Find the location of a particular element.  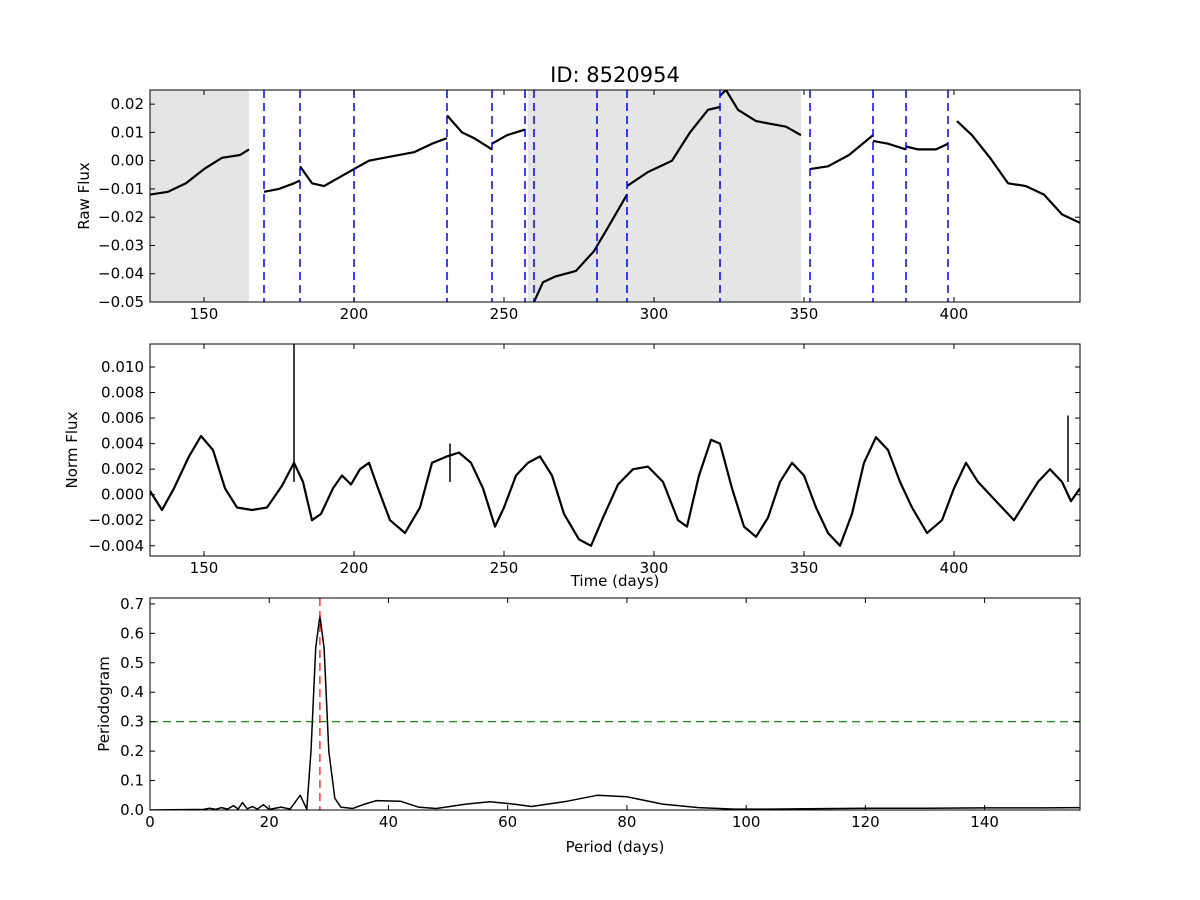

raw-flux-ylabel: Raw Flux is located at coordinates (84, 196).